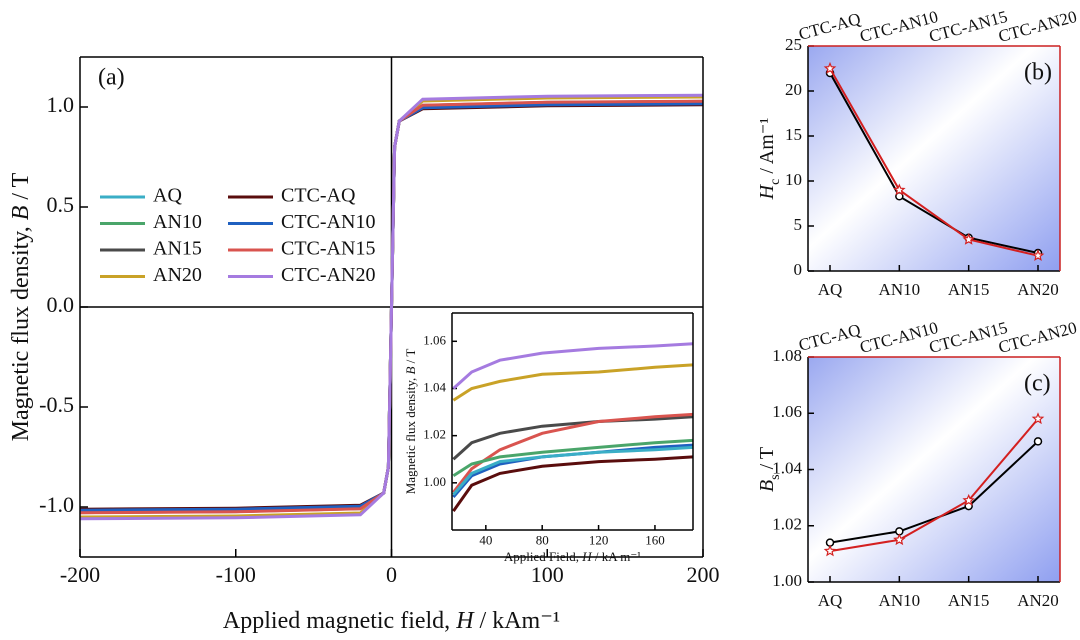 This screenshot has height=640, width=1080. What do you see at coordinates (547, 574) in the screenshot?
I see `x-tick-label: 100` at bounding box center [547, 574].